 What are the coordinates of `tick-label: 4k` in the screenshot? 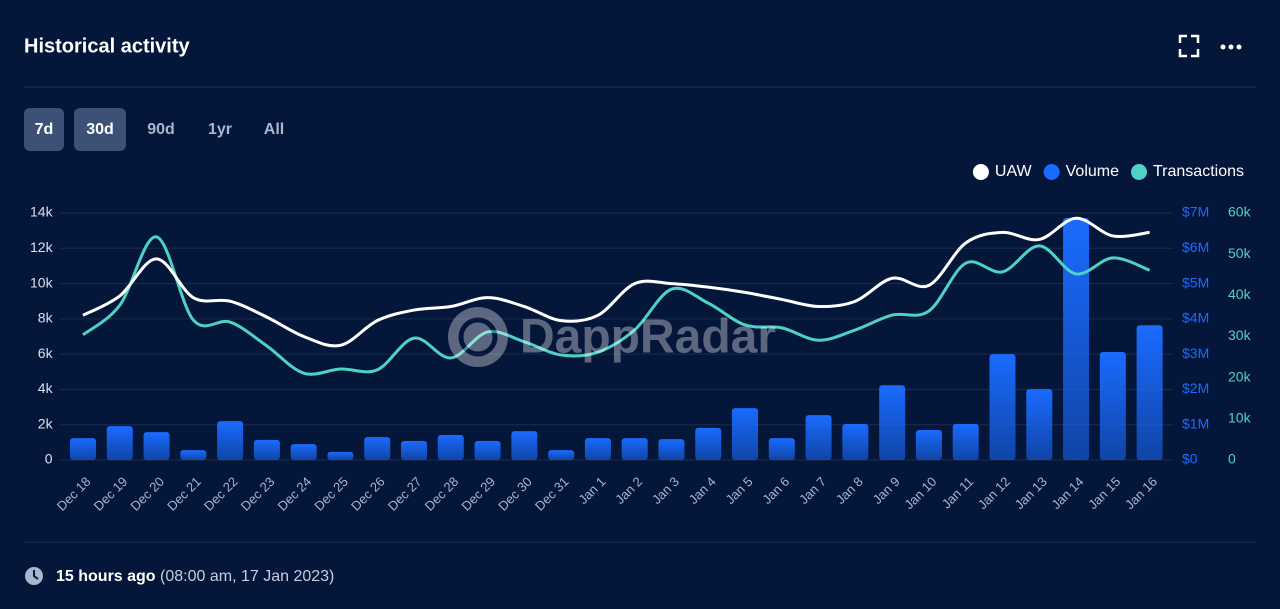 It's located at (46, 388).